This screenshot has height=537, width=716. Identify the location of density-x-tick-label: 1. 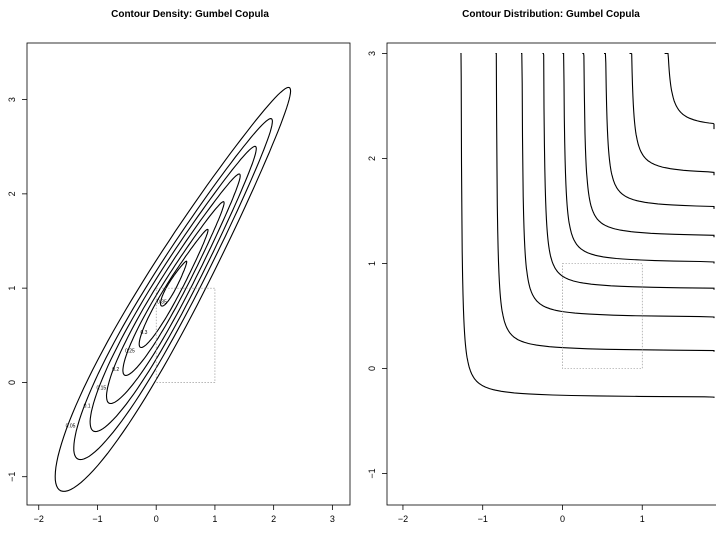
(214, 519).